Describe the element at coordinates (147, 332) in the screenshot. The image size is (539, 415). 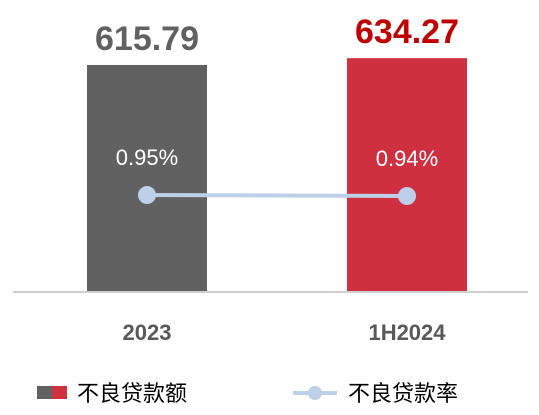
I see `x-tick-label: 2023` at that location.